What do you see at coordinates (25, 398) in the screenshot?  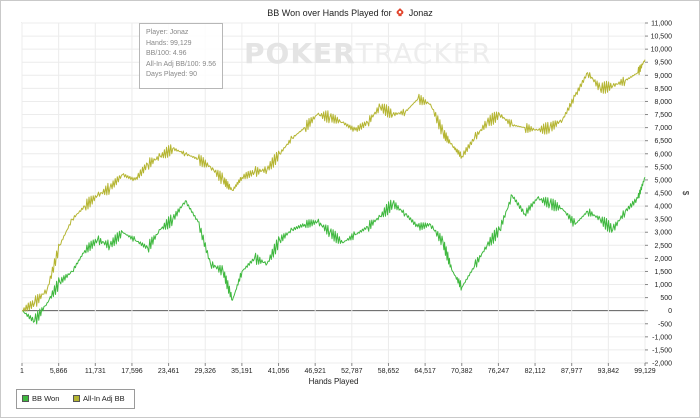 I see `legend-swatch-bb-won` at bounding box center [25, 398].